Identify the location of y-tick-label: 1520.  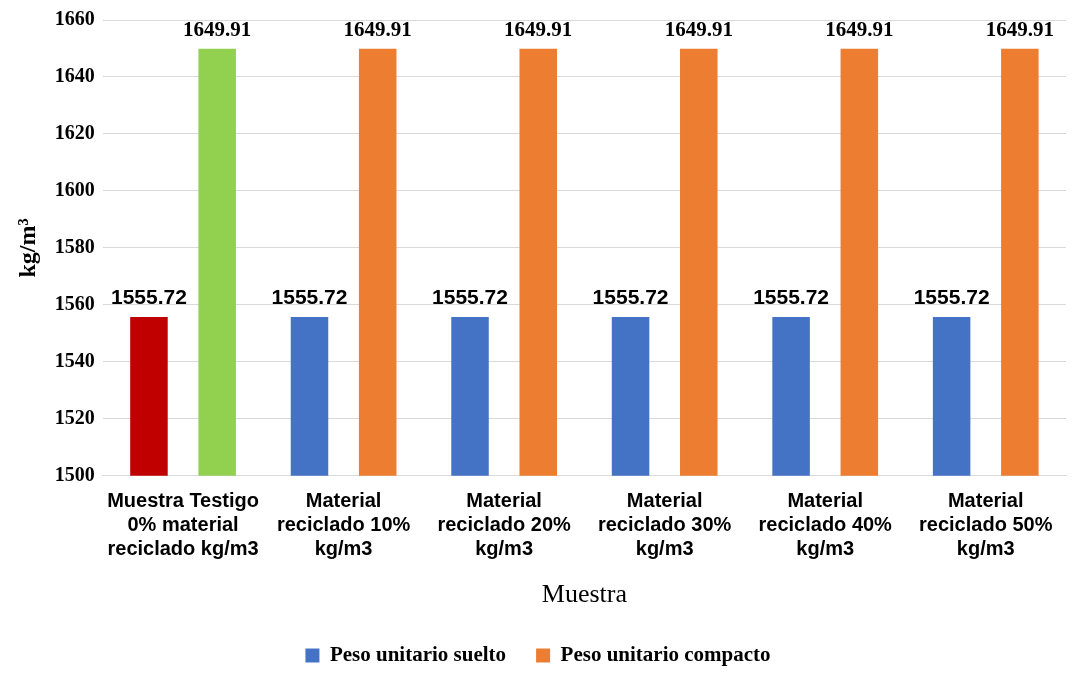
(74, 417).